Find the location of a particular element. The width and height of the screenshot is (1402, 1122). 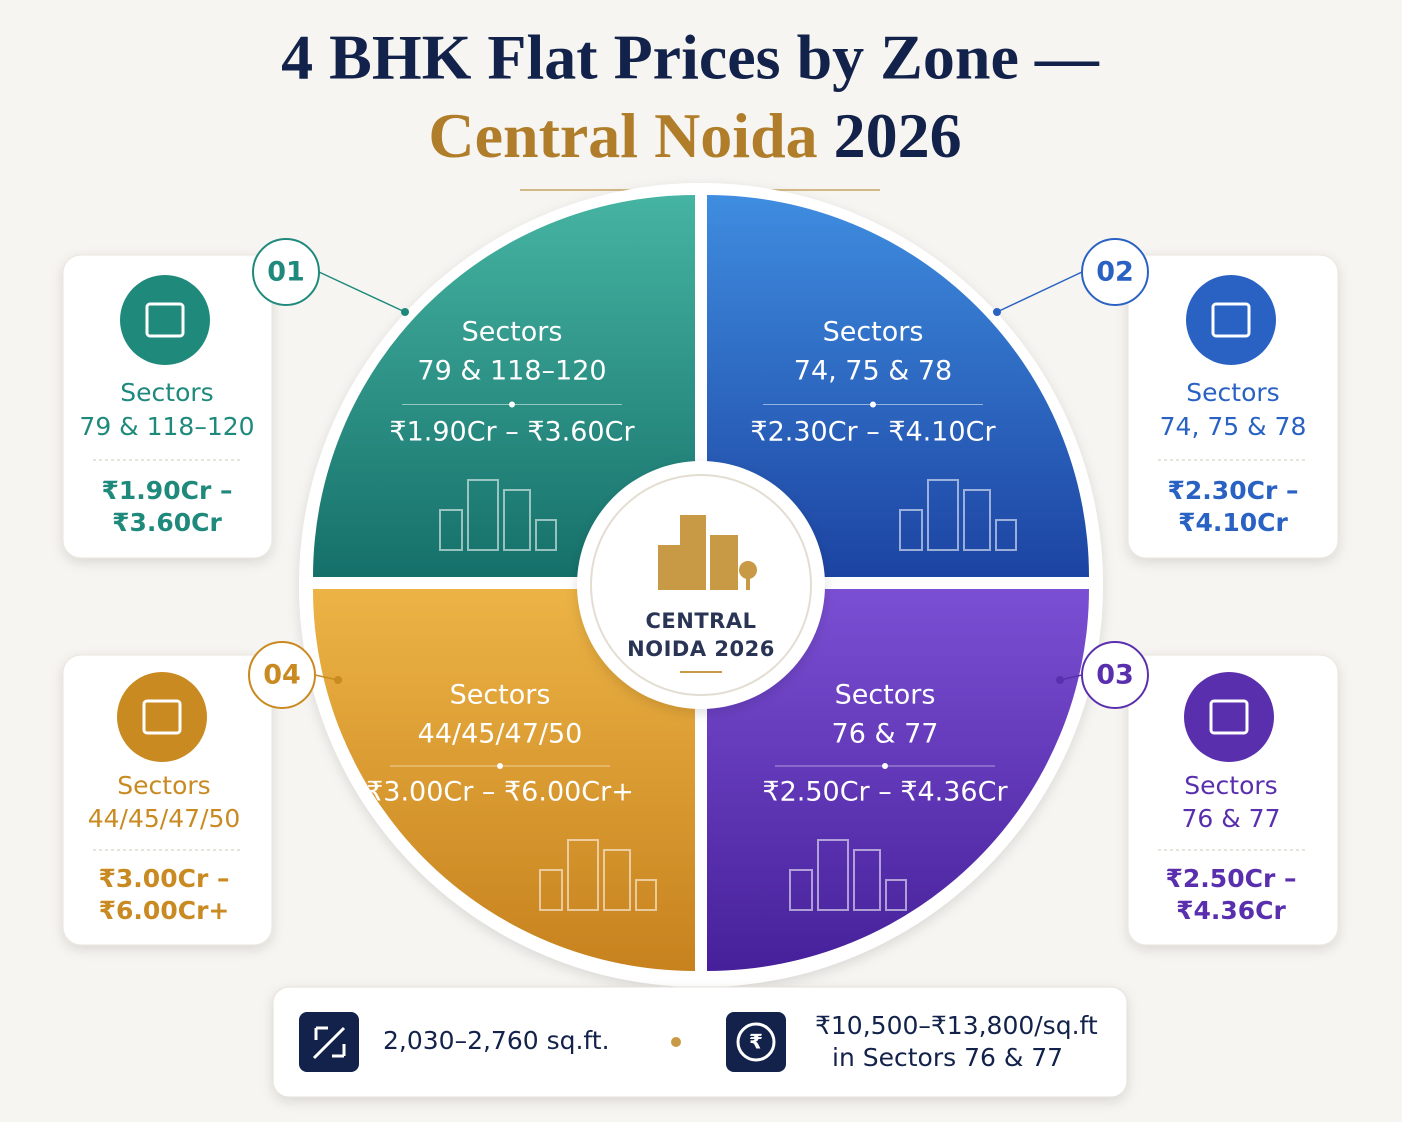

area-icon-glyph is located at coordinates (329, 1043).